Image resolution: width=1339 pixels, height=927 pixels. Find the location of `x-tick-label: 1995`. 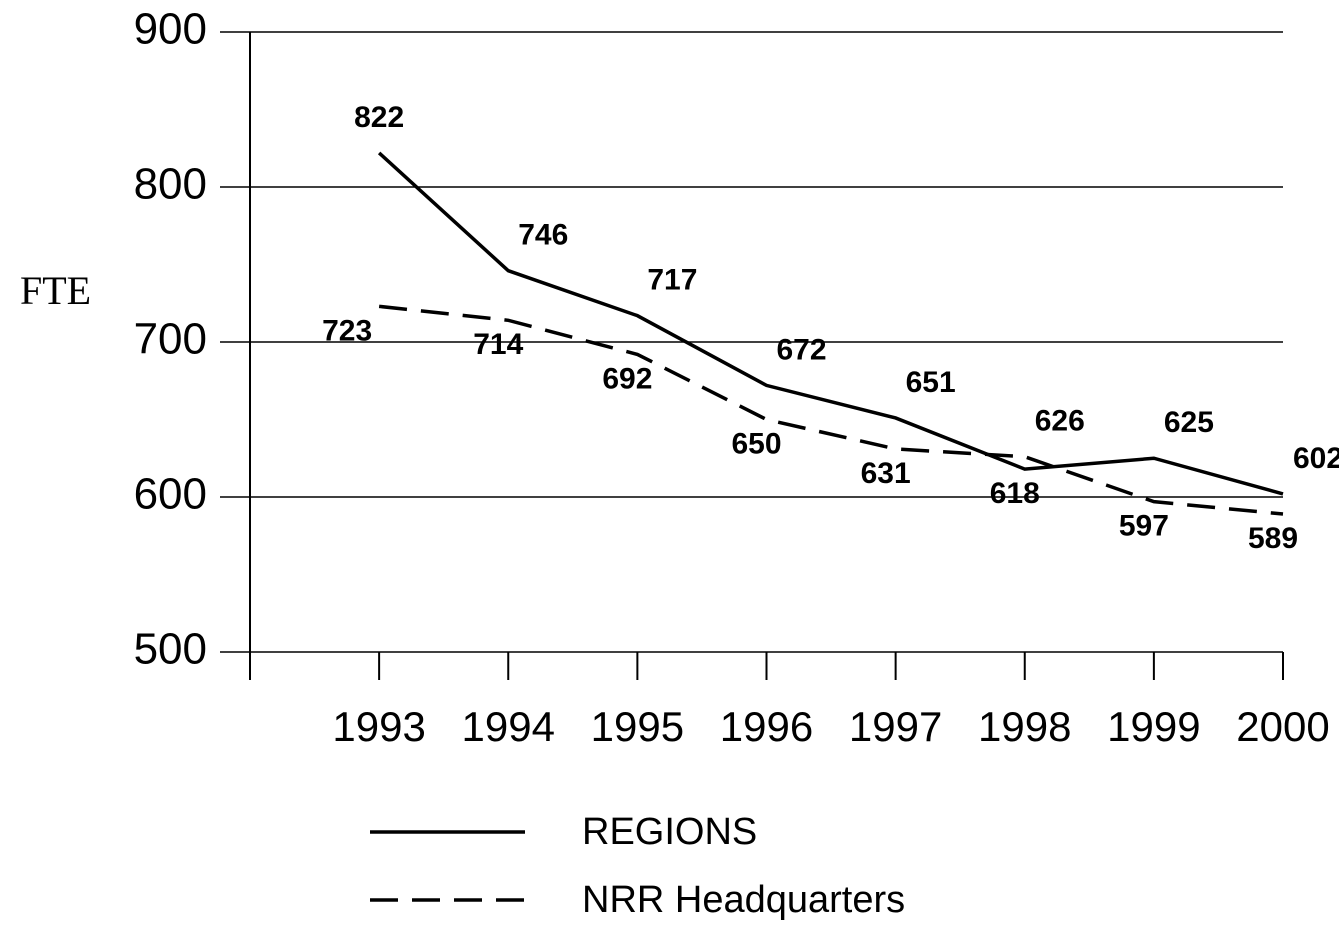

x-tick-label: 1995 is located at coordinates (637, 726).